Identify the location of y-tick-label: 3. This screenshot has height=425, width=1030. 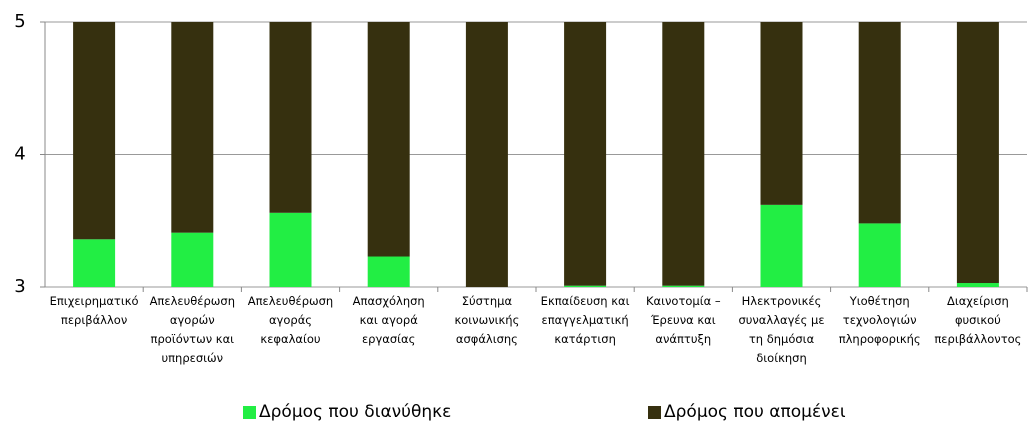
(19, 286).